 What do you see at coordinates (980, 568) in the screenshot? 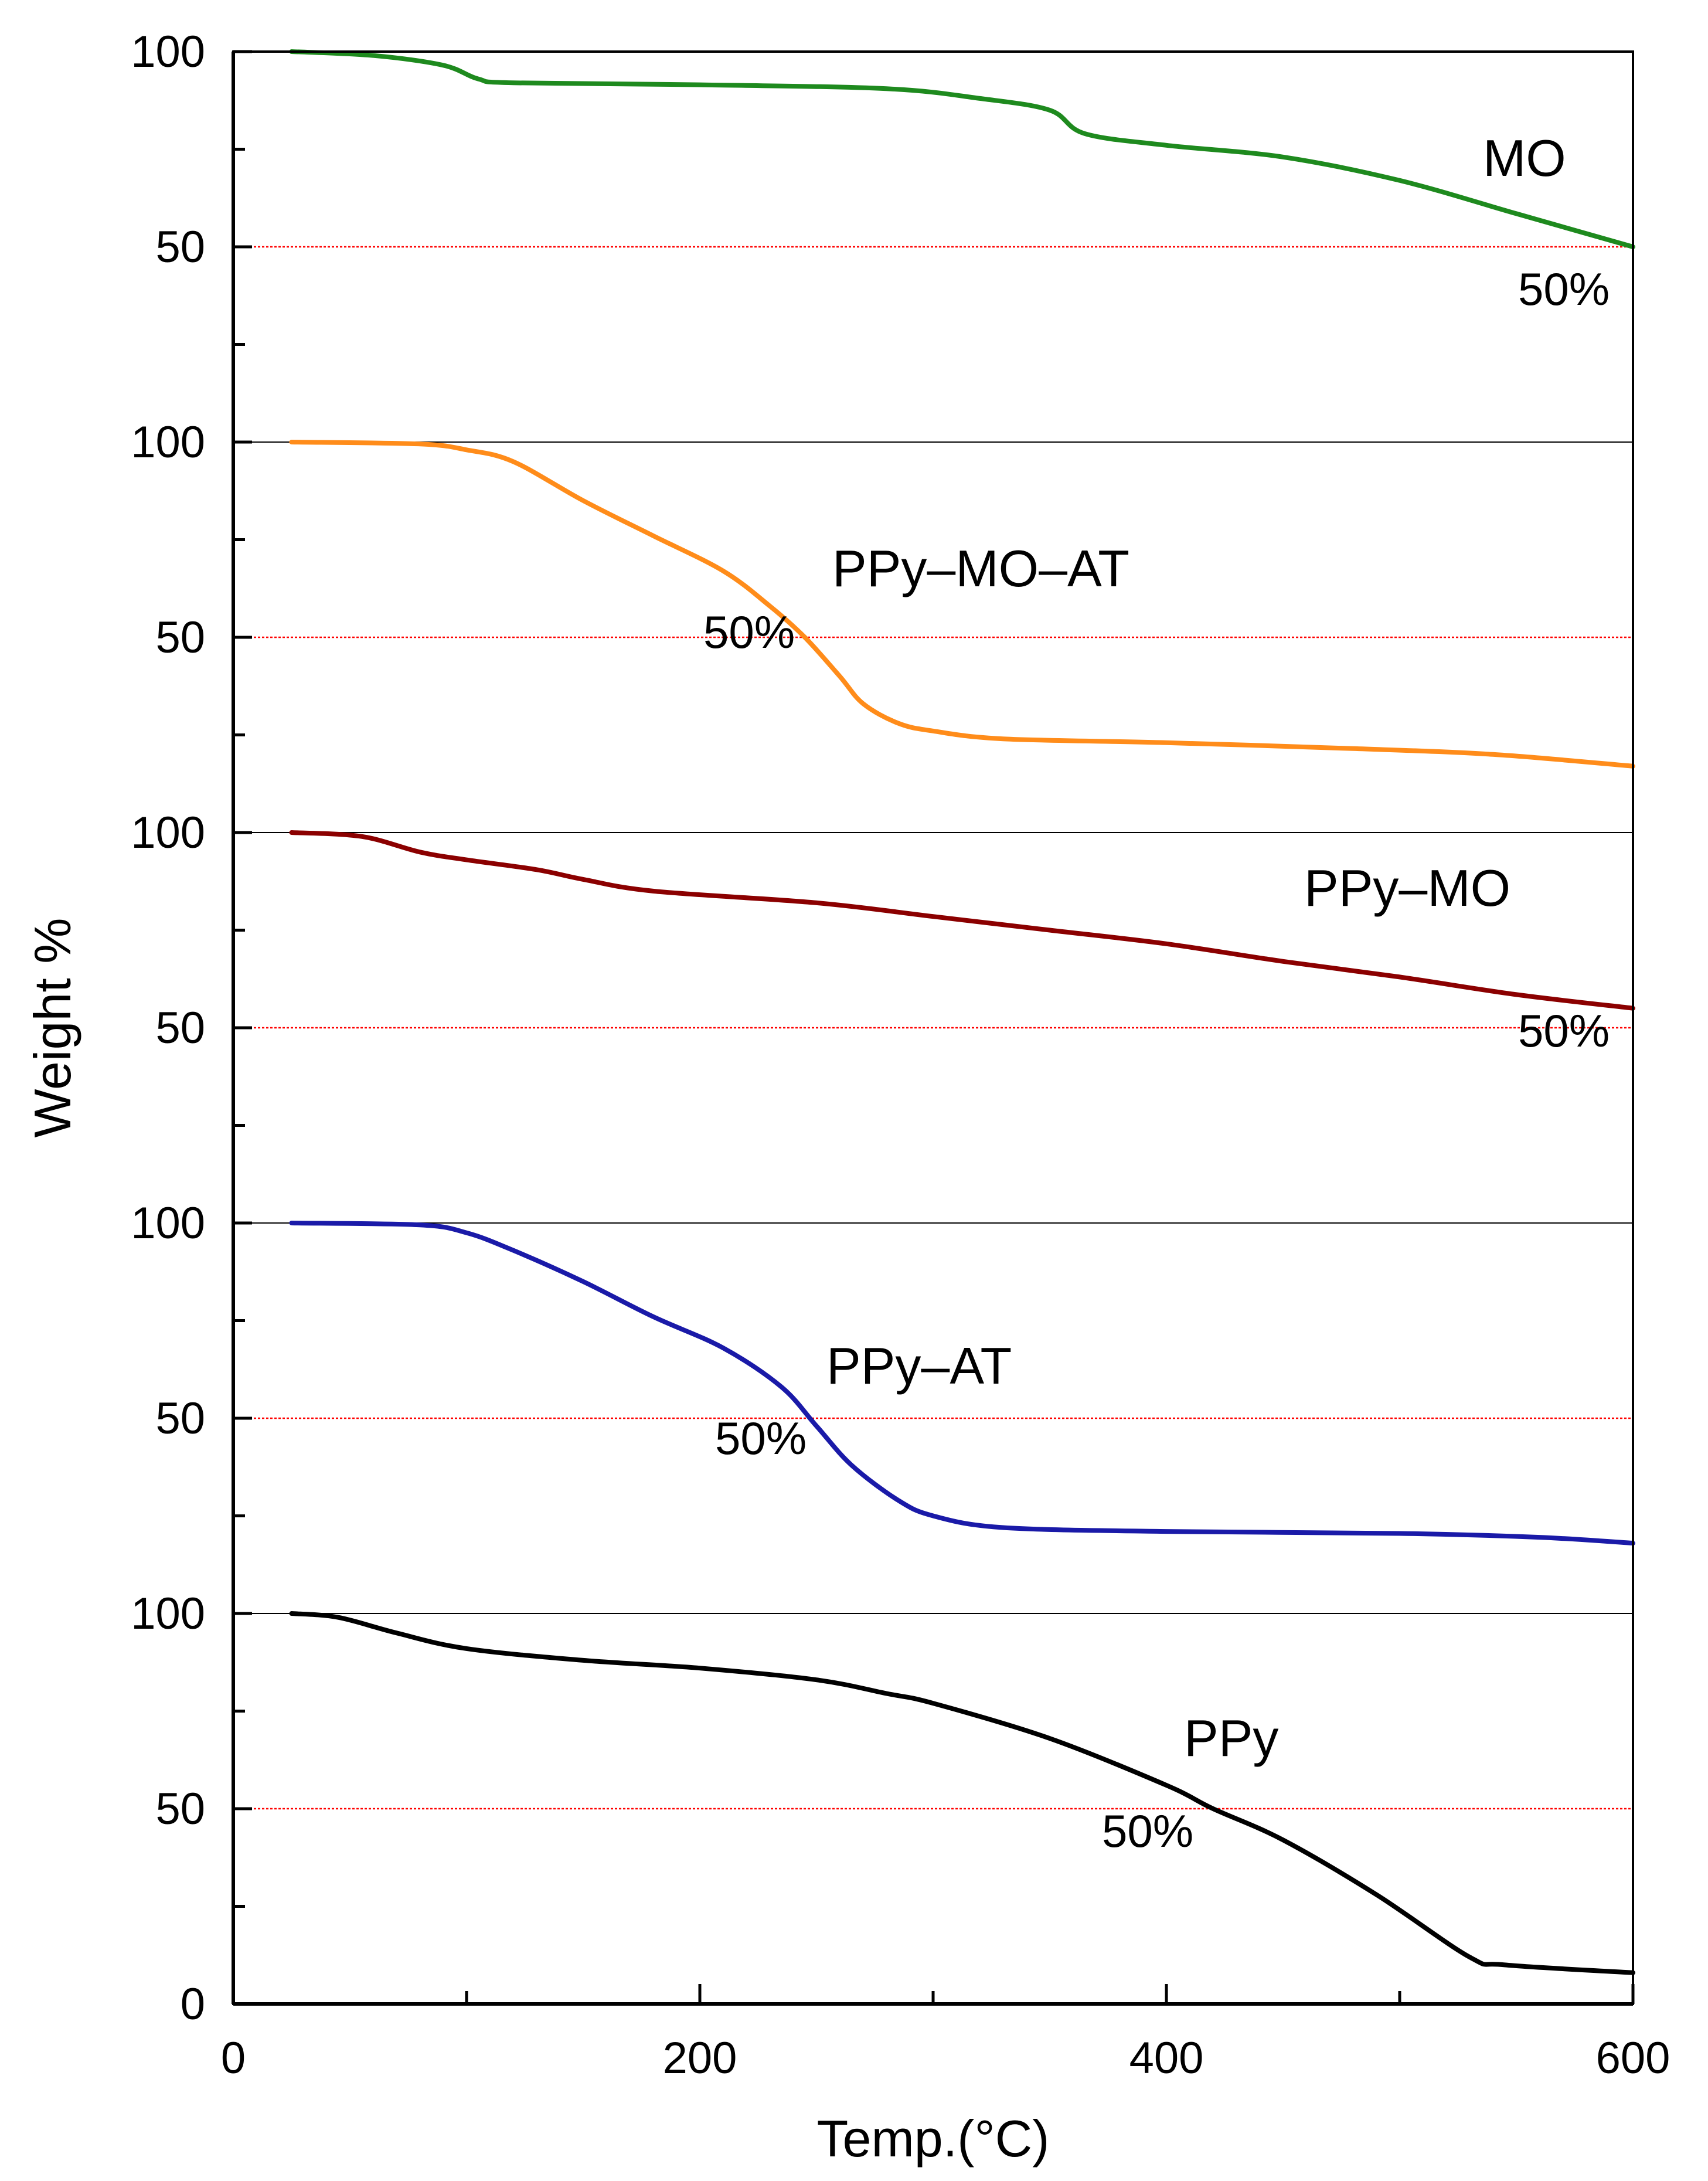
I see `series-name-label: PPy–MO–AT` at bounding box center [980, 568].